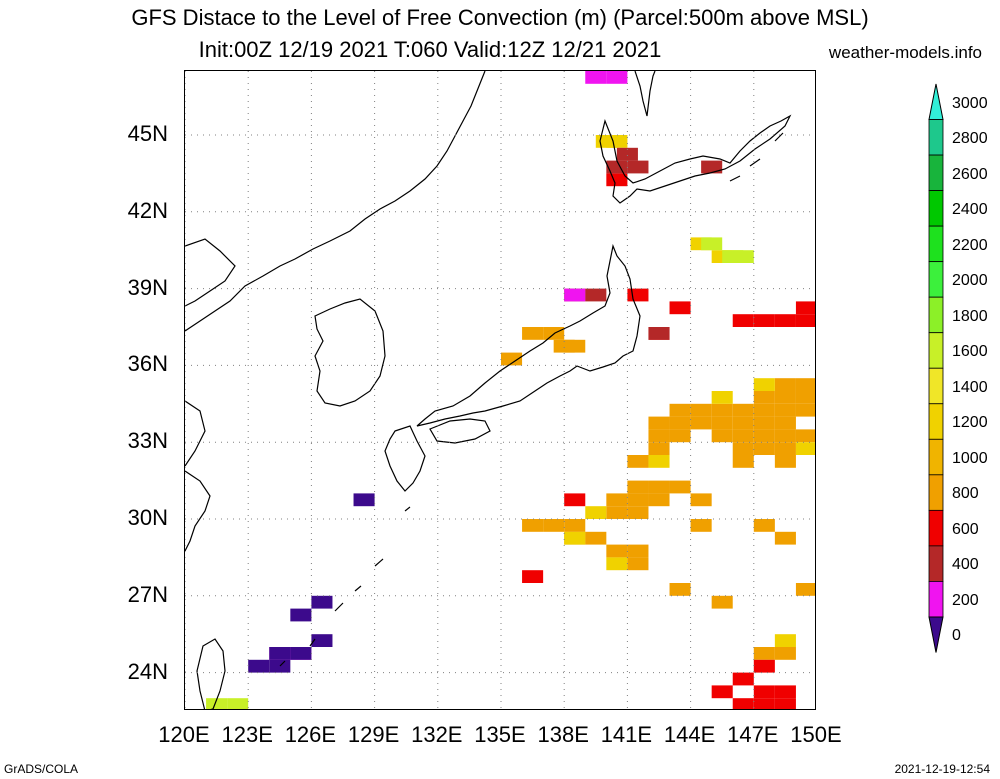  What do you see at coordinates (970, 387) in the screenshot?
I see `colorbar-label: 1400` at bounding box center [970, 387].